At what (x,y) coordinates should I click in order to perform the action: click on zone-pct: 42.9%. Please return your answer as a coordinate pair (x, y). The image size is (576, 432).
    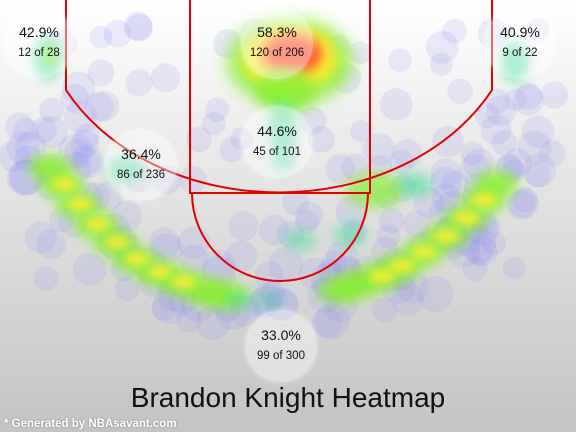
    Looking at the image, I should click on (39, 32).